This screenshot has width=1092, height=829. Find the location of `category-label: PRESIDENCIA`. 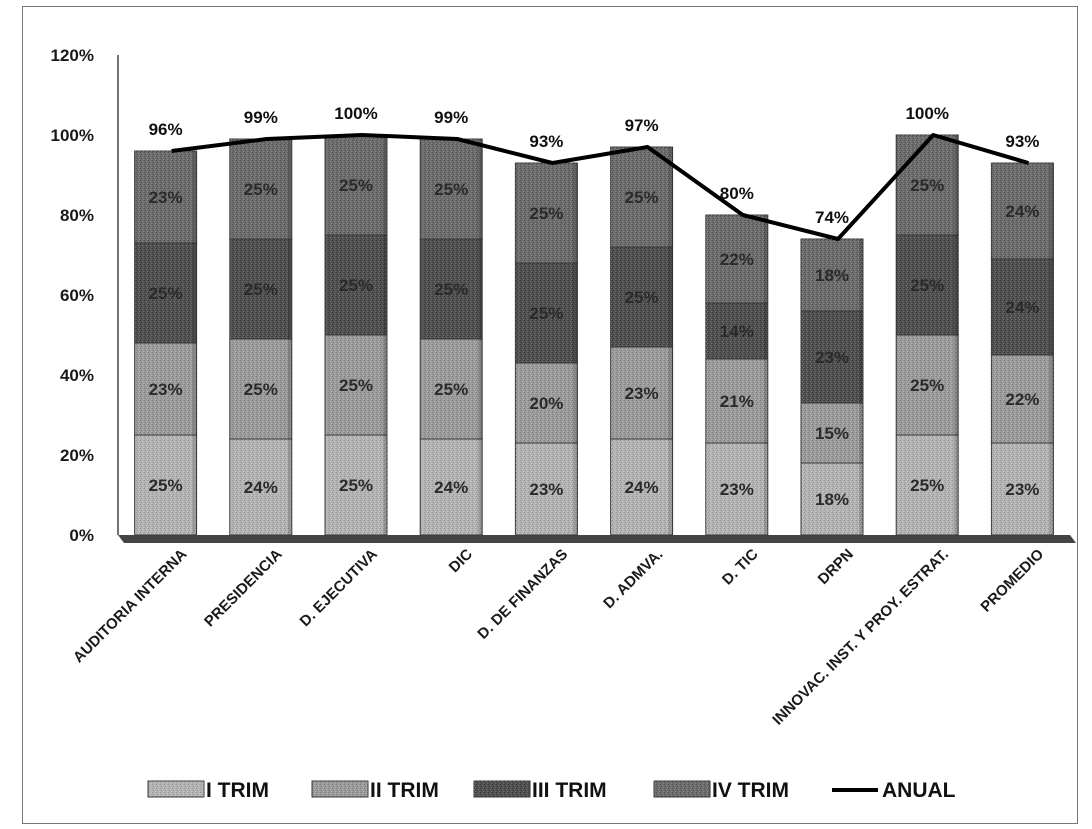

category-label: PRESIDENCIA is located at coordinates (243, 588).